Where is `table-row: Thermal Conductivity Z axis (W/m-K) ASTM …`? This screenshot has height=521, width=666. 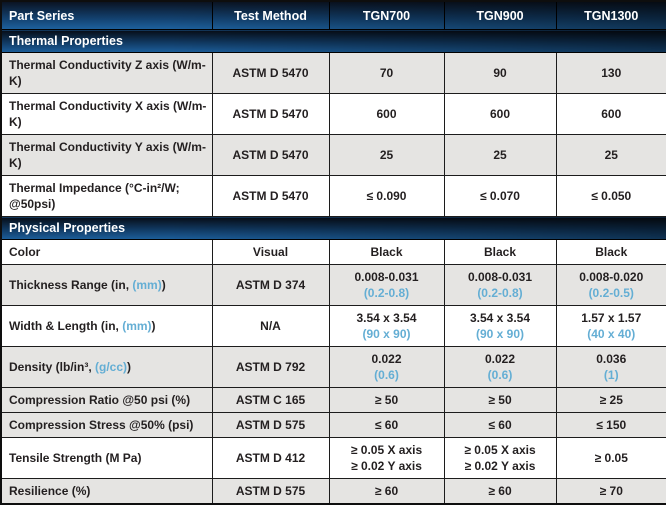 table-row: Thermal Conductivity Z axis (W/m-K) ASTM … is located at coordinates (333, 73).